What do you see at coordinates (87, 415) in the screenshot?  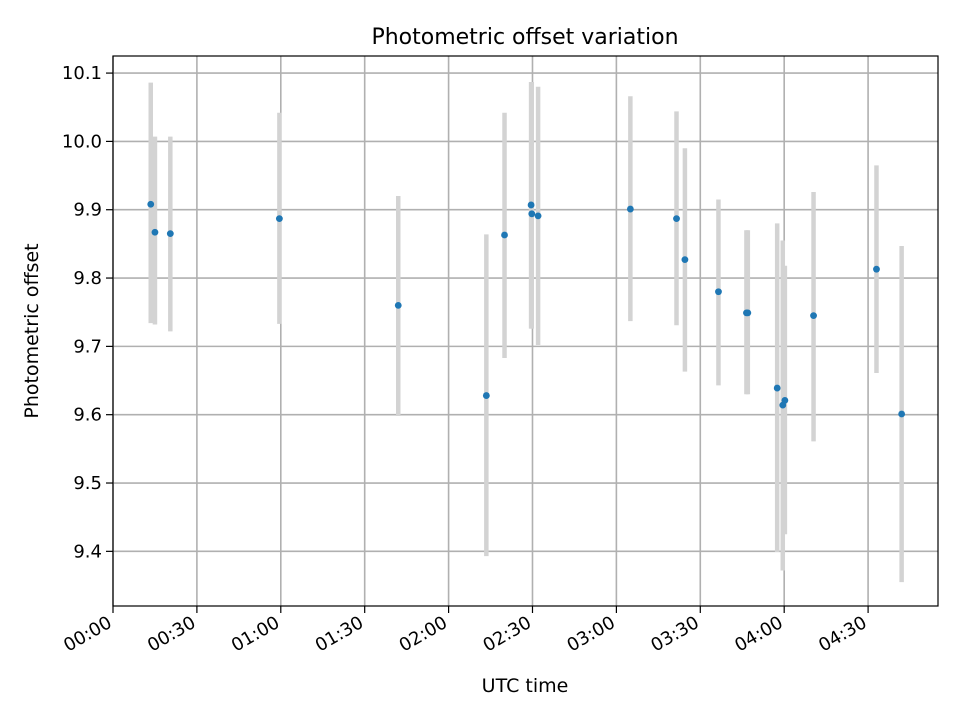 I see `y-tick-label: 9.6` at bounding box center [87, 415].